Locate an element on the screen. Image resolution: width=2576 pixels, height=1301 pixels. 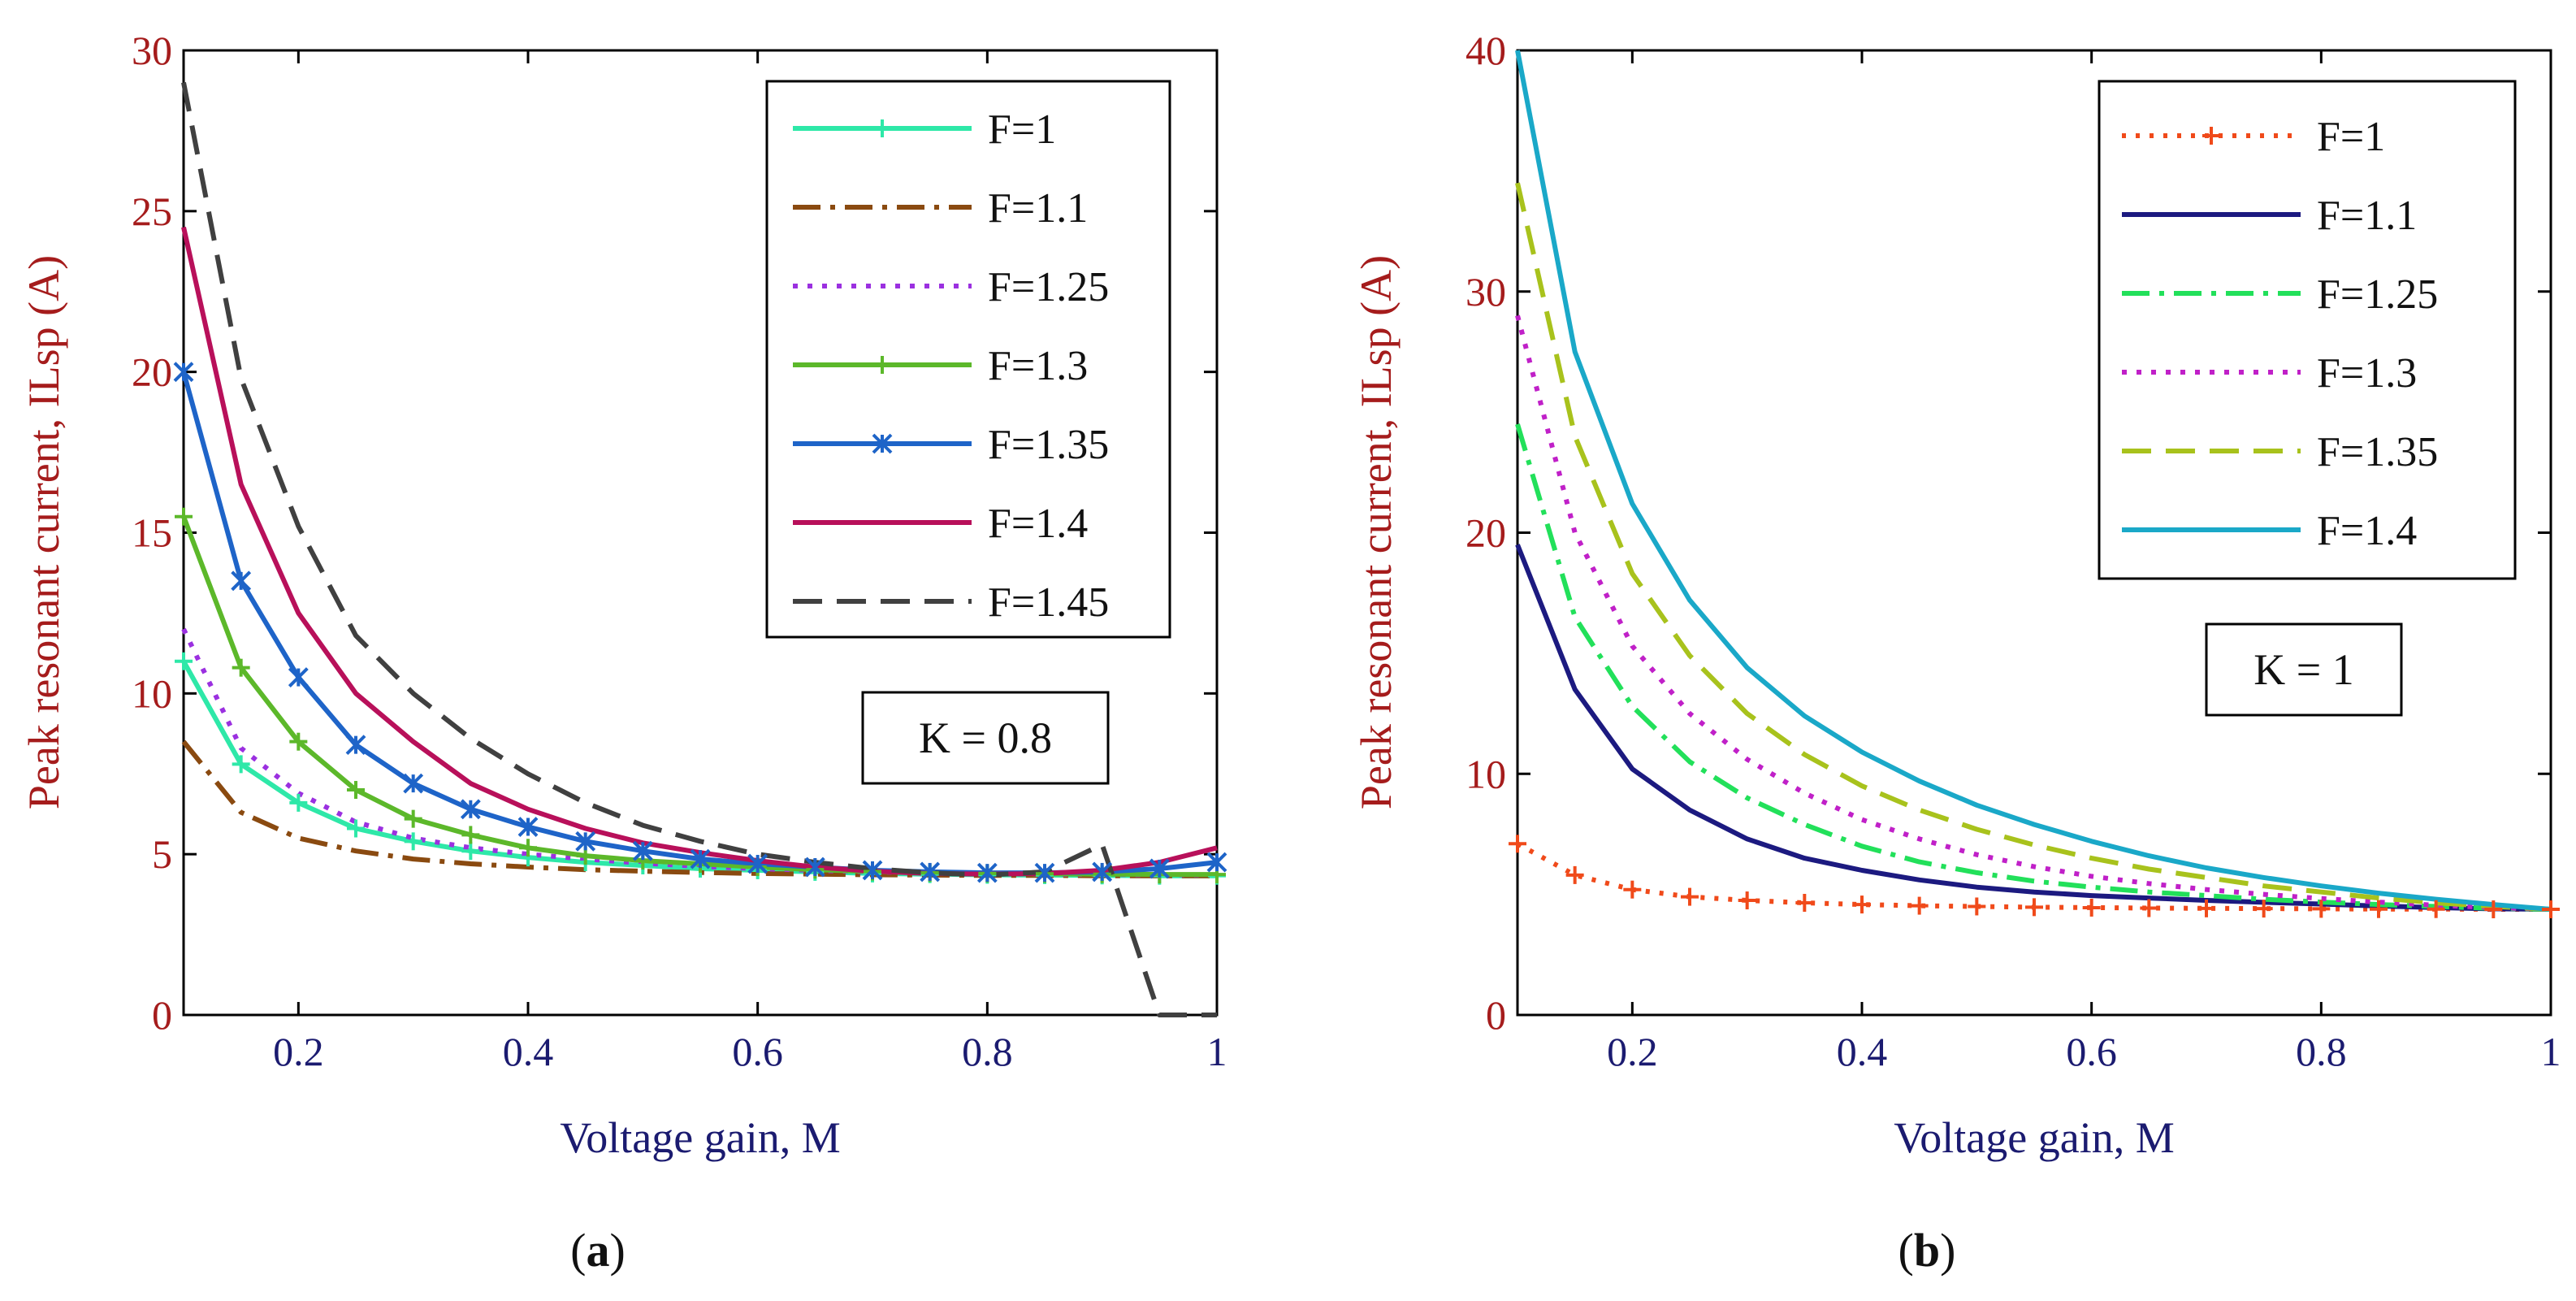
chart-a-xtick-label: 0.8 is located at coordinates (987, 1052).